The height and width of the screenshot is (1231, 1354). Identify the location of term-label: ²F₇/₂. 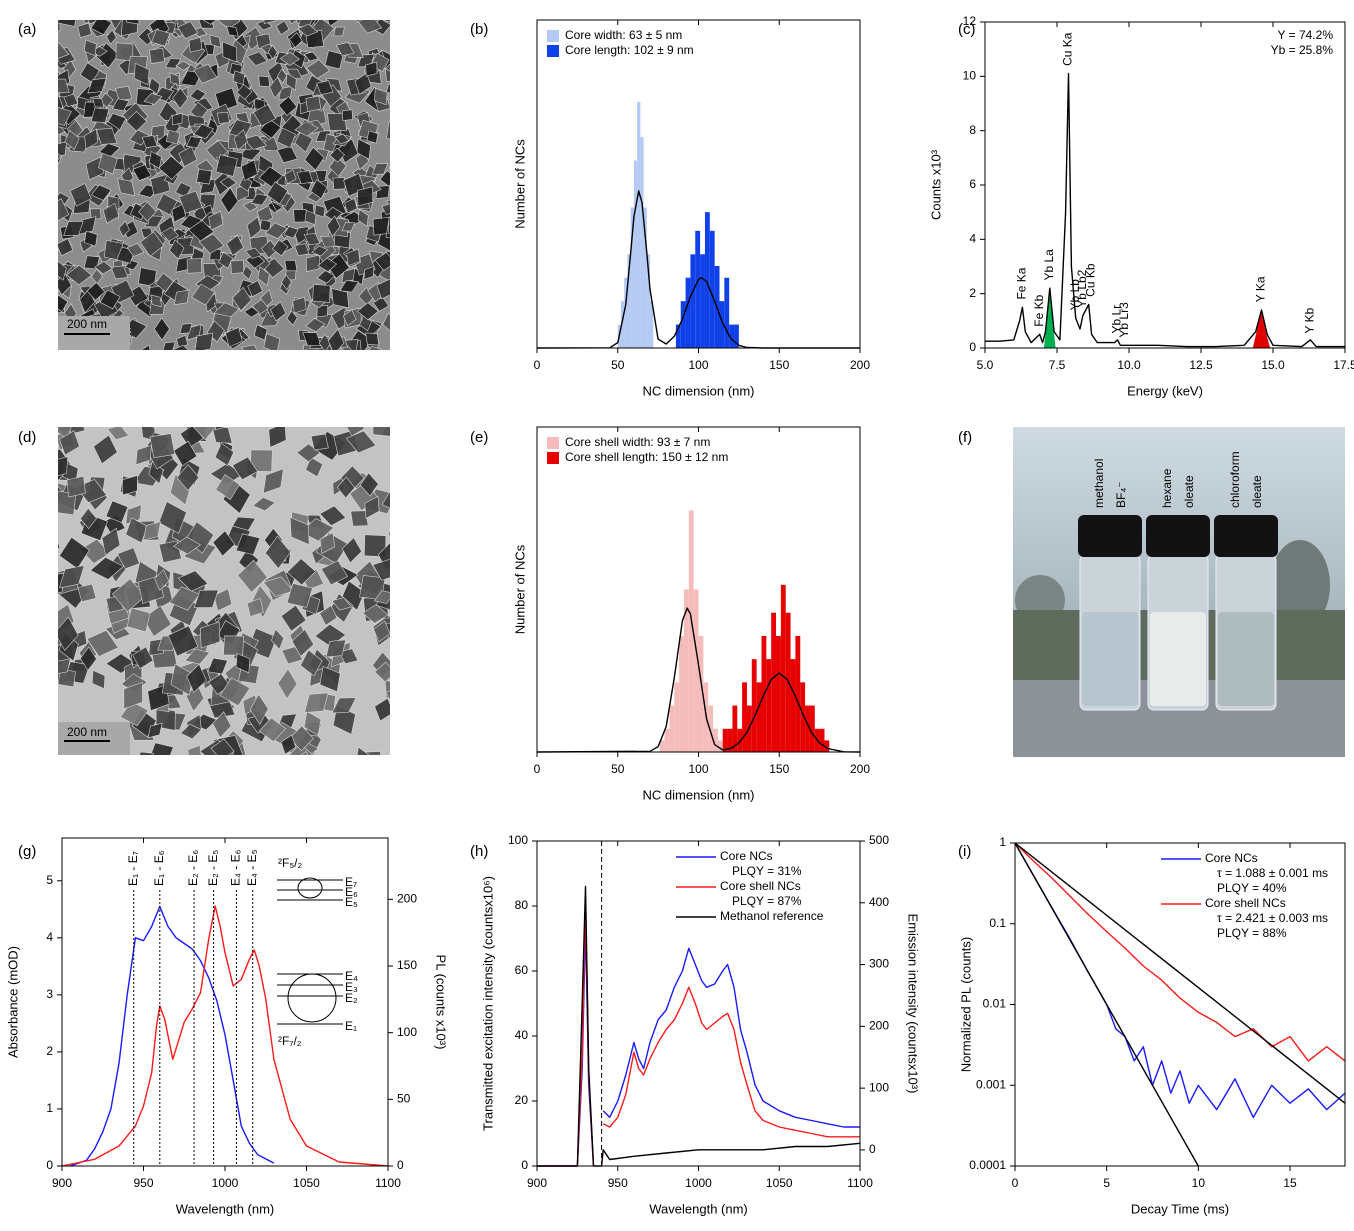
(290, 1041).